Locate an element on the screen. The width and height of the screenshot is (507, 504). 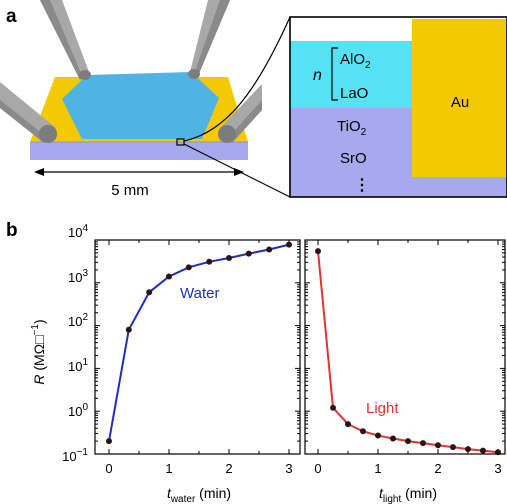
substrate-front-face is located at coordinates (139, 151).